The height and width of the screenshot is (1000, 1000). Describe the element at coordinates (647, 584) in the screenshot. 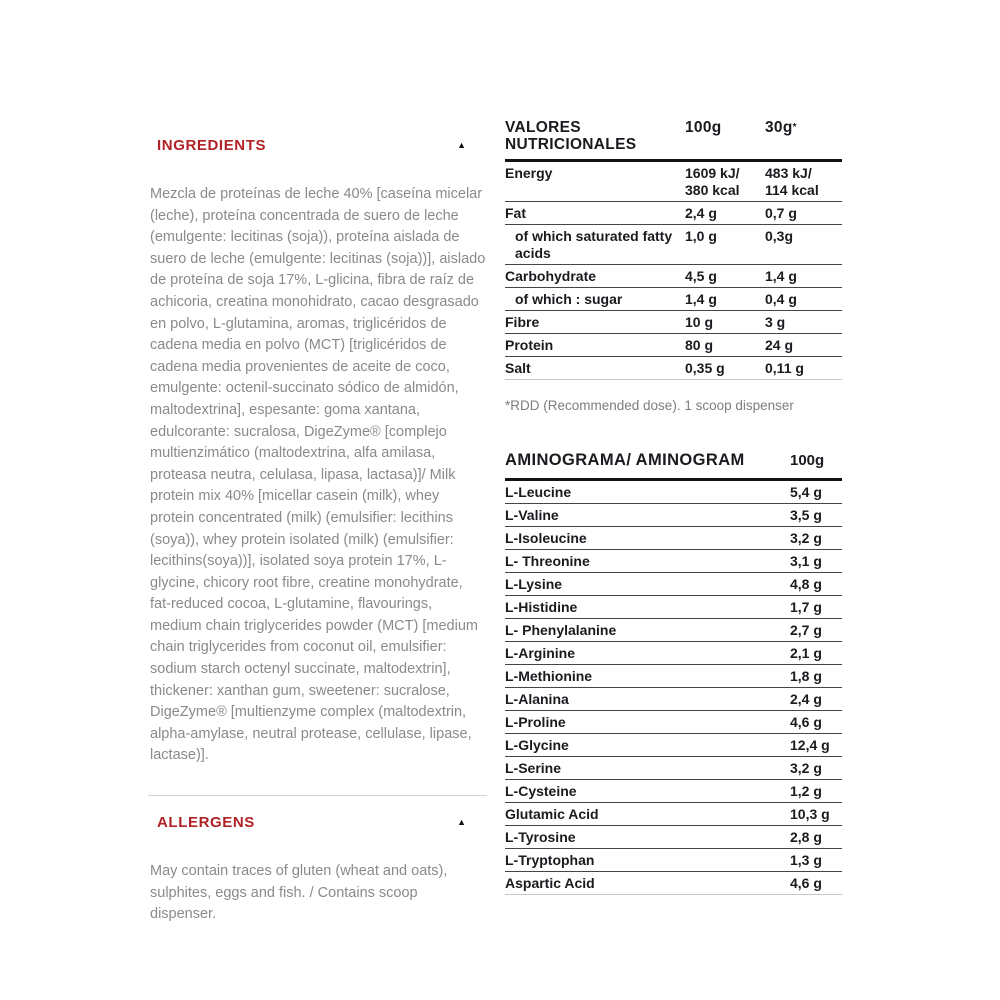

I see `amino-acid-label: L-Lysine` at that location.